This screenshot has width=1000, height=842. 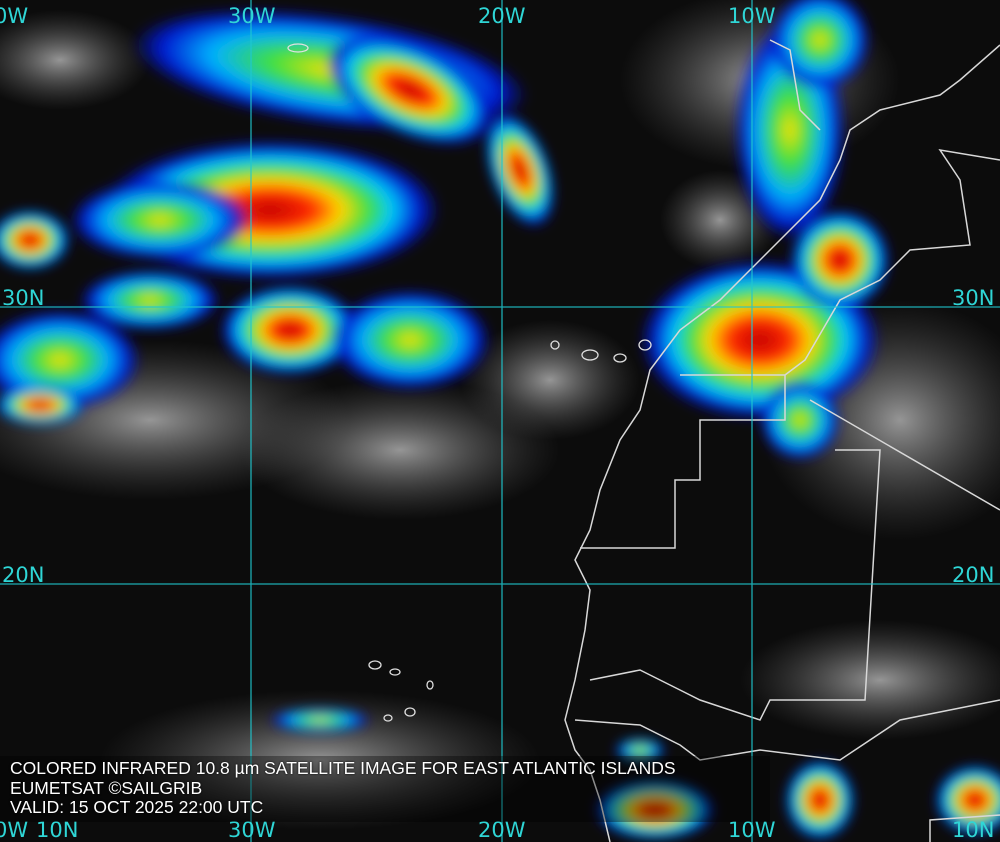 I want to click on longitude-label-20w-bottom: 20W, so click(x=502, y=830).